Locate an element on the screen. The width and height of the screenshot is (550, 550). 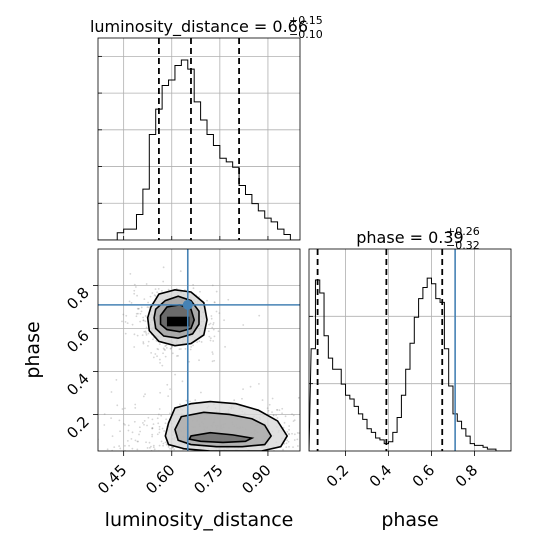
hist-luminosity-distance-frame is located at coordinates (199, 139).